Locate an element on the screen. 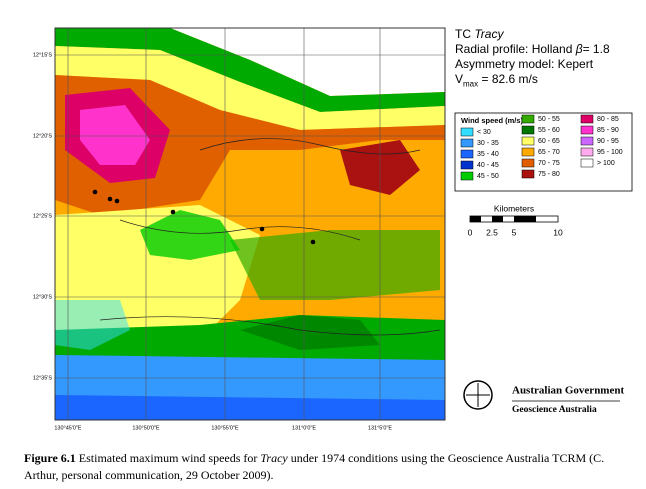  legend-label: 50 - 55 is located at coordinates (549, 119).